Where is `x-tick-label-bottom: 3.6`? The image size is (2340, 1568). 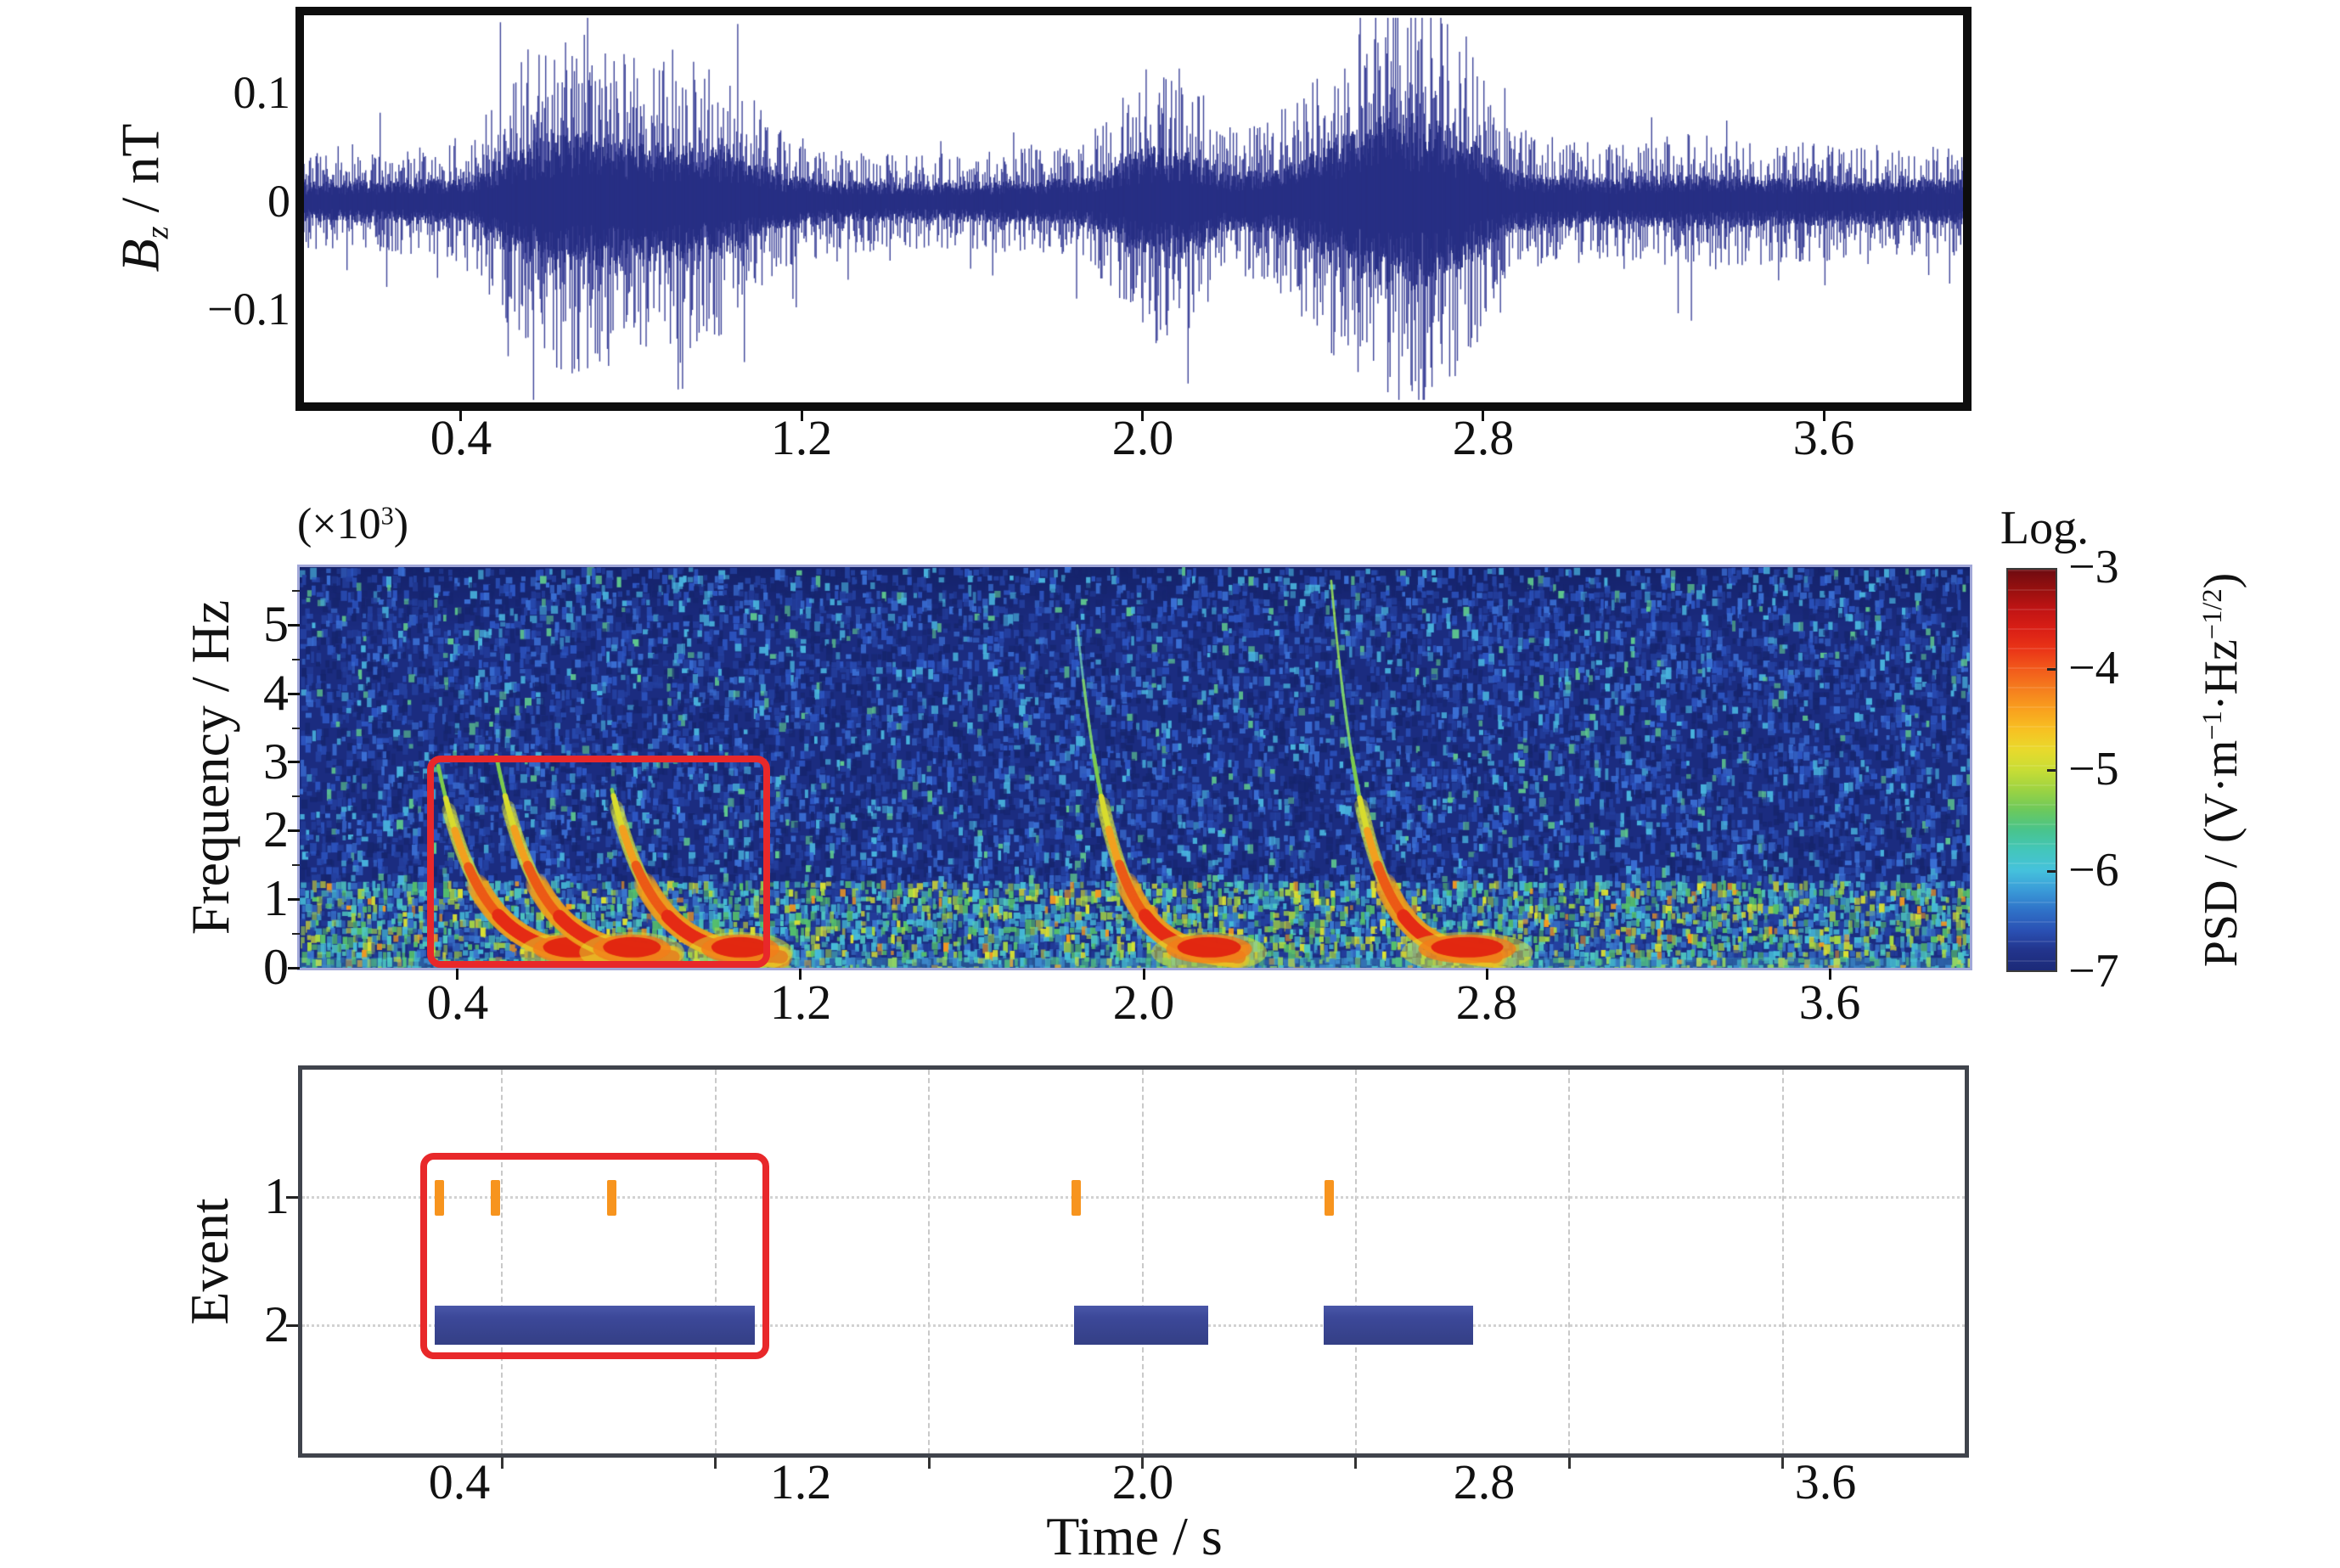 x-tick-label-bottom: 3.6 is located at coordinates (1825, 1481).